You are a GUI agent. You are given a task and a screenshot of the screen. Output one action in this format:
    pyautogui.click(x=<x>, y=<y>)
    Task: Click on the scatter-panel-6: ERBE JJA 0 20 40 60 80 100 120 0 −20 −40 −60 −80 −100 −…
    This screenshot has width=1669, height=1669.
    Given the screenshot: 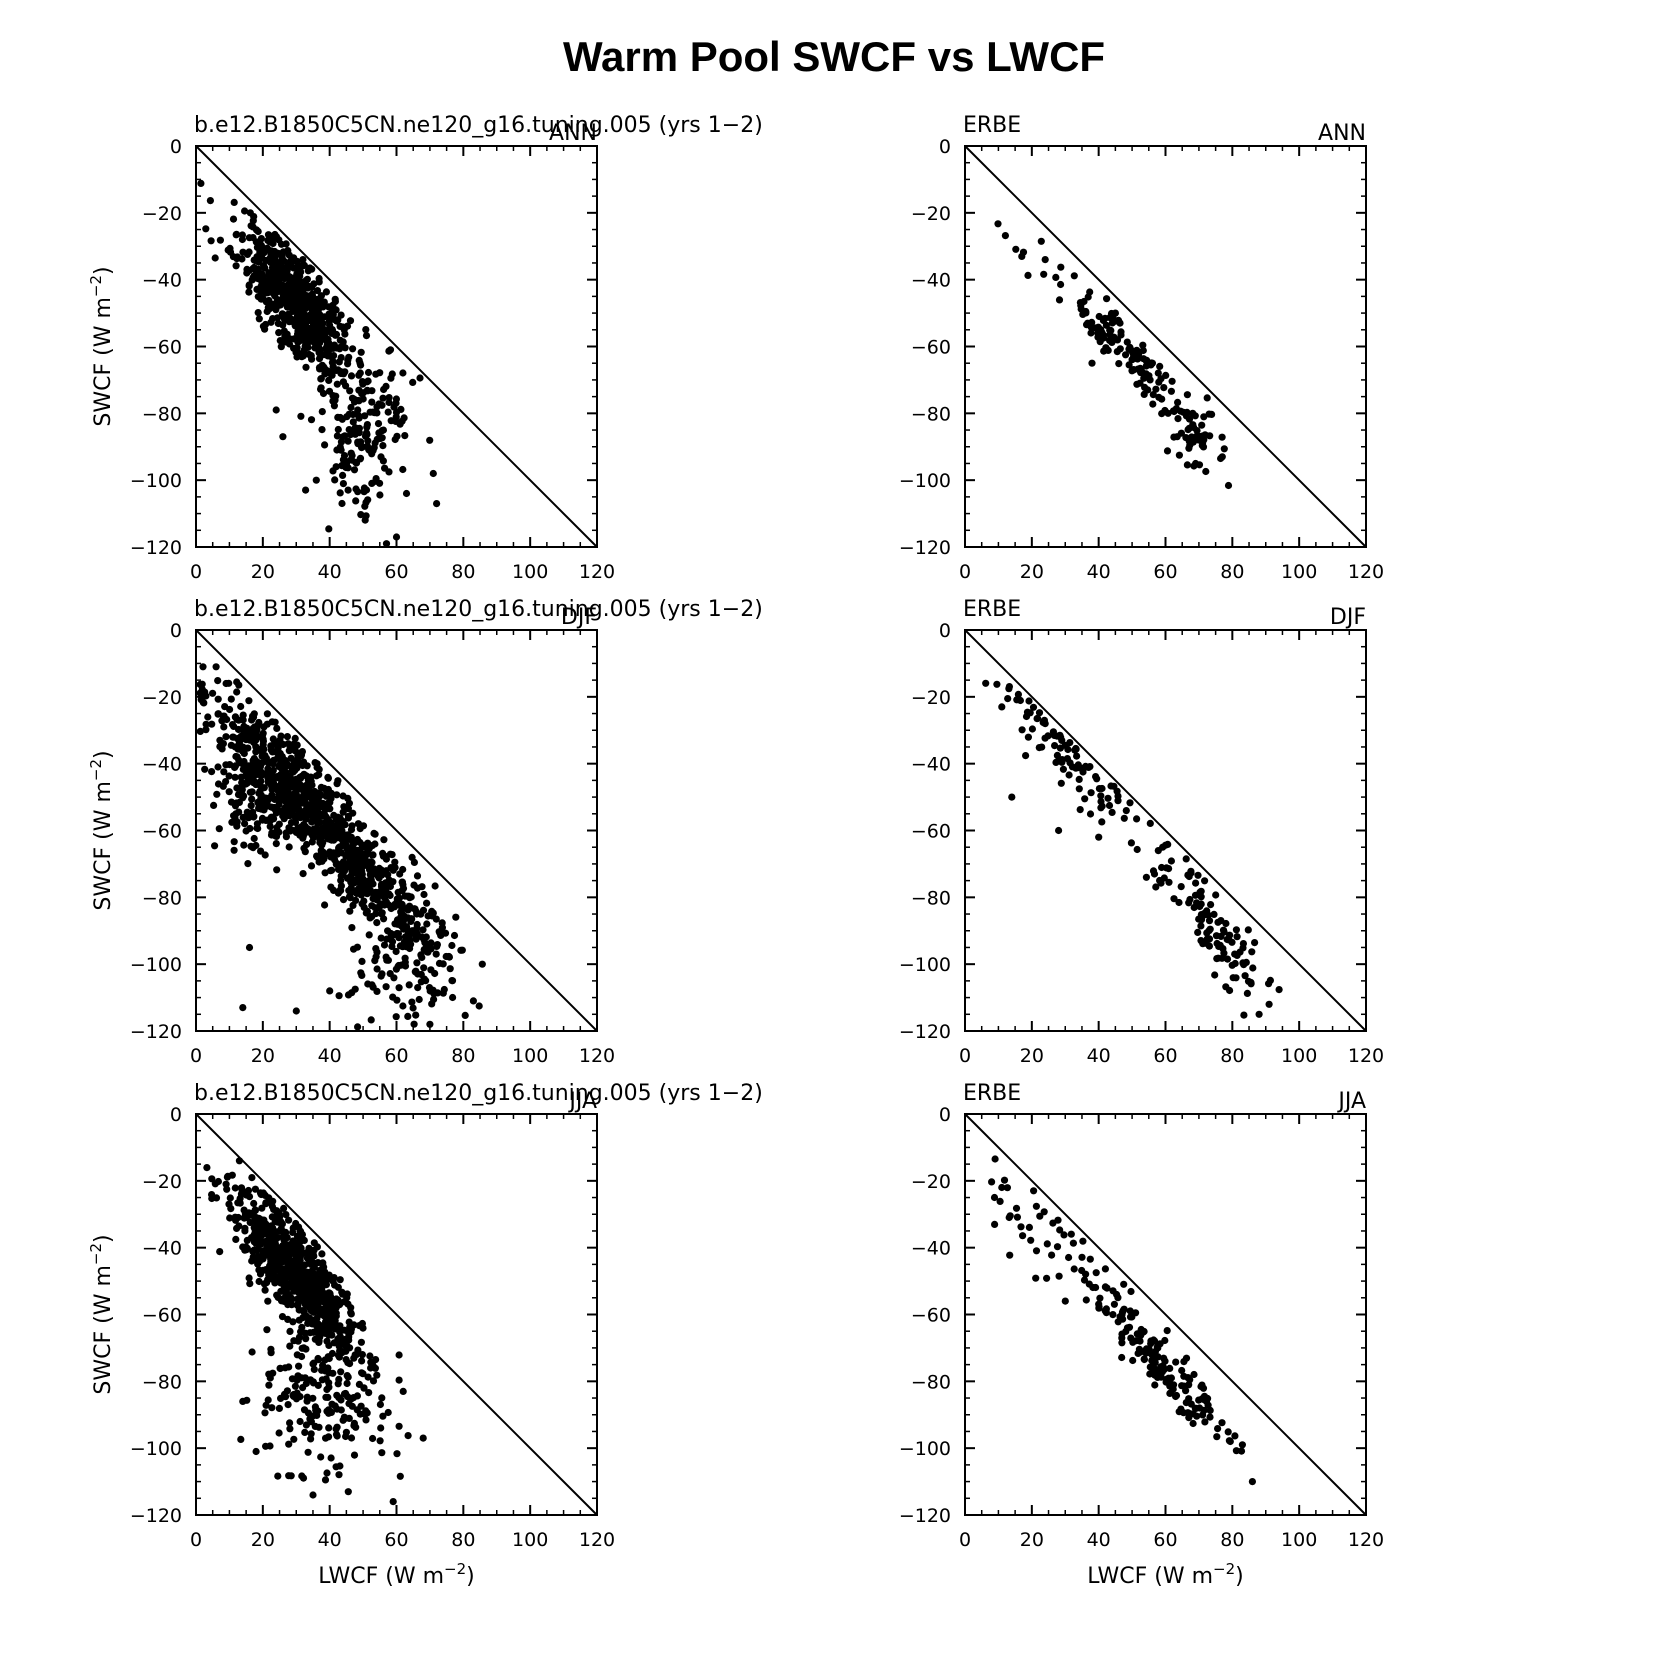 What is the action you would take?
    pyautogui.click(x=1141, y=1335)
    